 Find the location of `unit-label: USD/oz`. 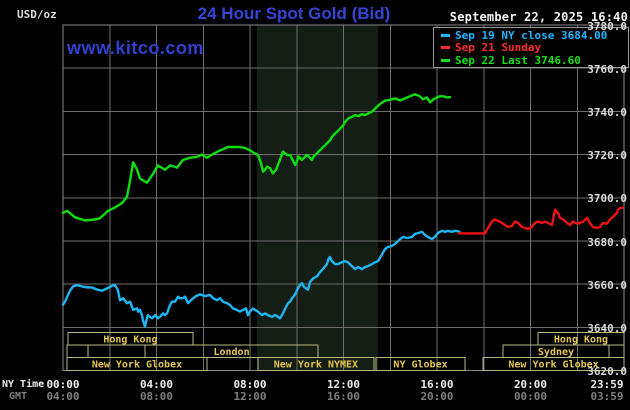

unit-label: USD/oz is located at coordinates (37, 14).